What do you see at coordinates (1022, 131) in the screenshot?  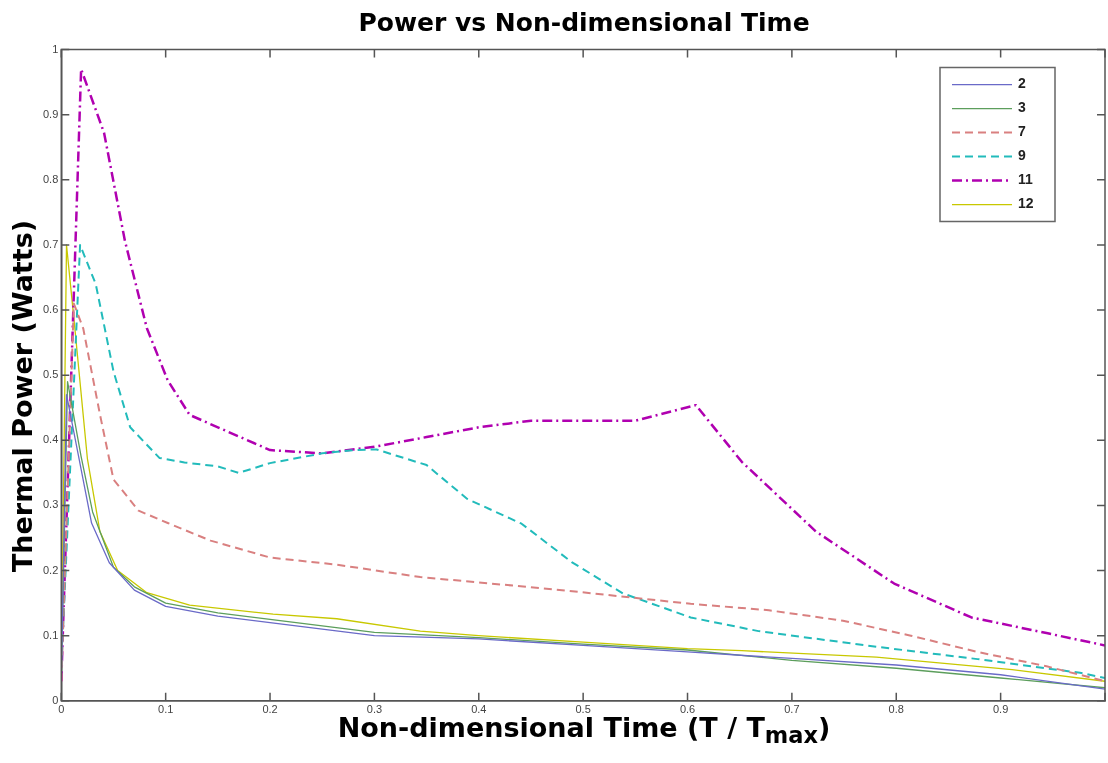 I see `legend-label: 7` at bounding box center [1022, 131].